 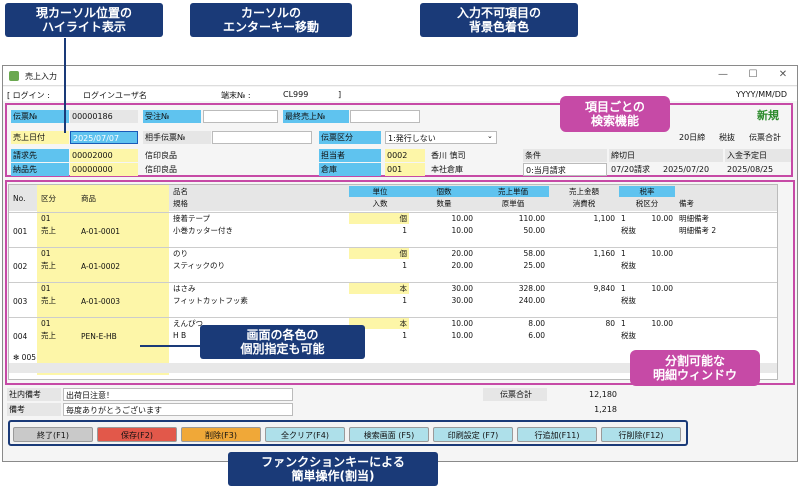 I want to click on grid-cell-biko2: 明細備考 2, so click(x=698, y=230).